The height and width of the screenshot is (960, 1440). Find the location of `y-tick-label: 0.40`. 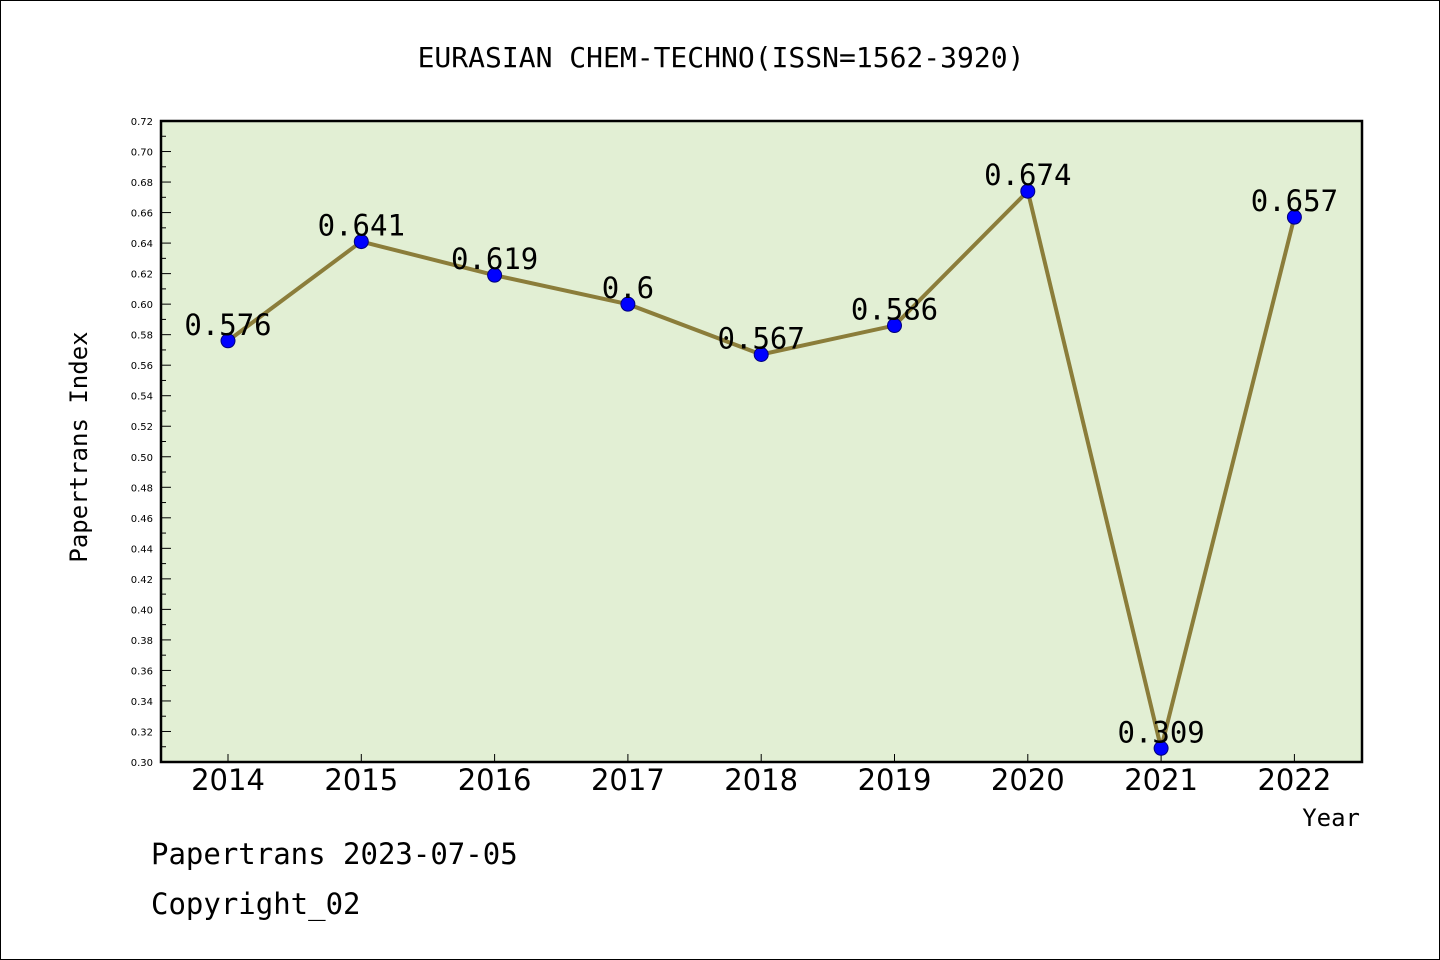

y-tick-label: 0.40 is located at coordinates (142, 610).